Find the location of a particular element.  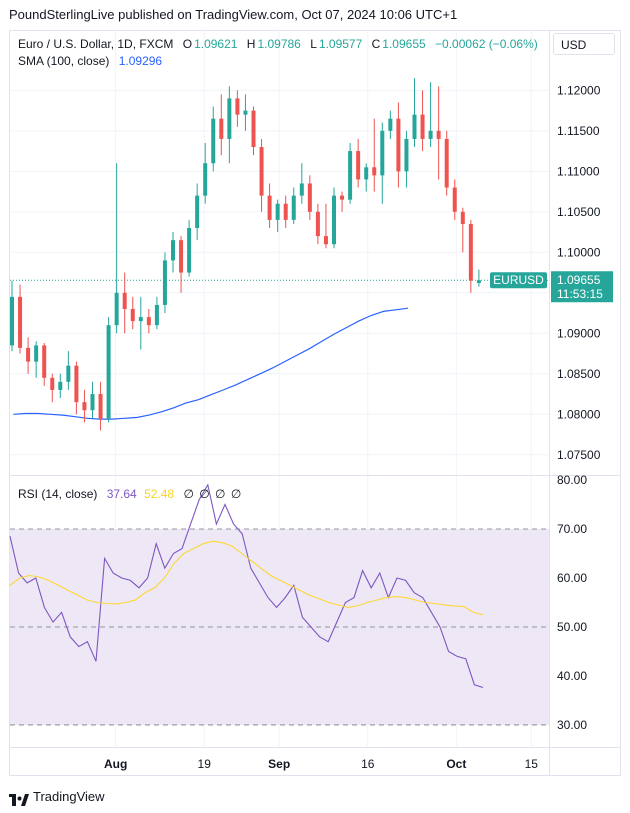

sma-legend: SMA (100, close) 1.09296 is located at coordinates (91, 61).